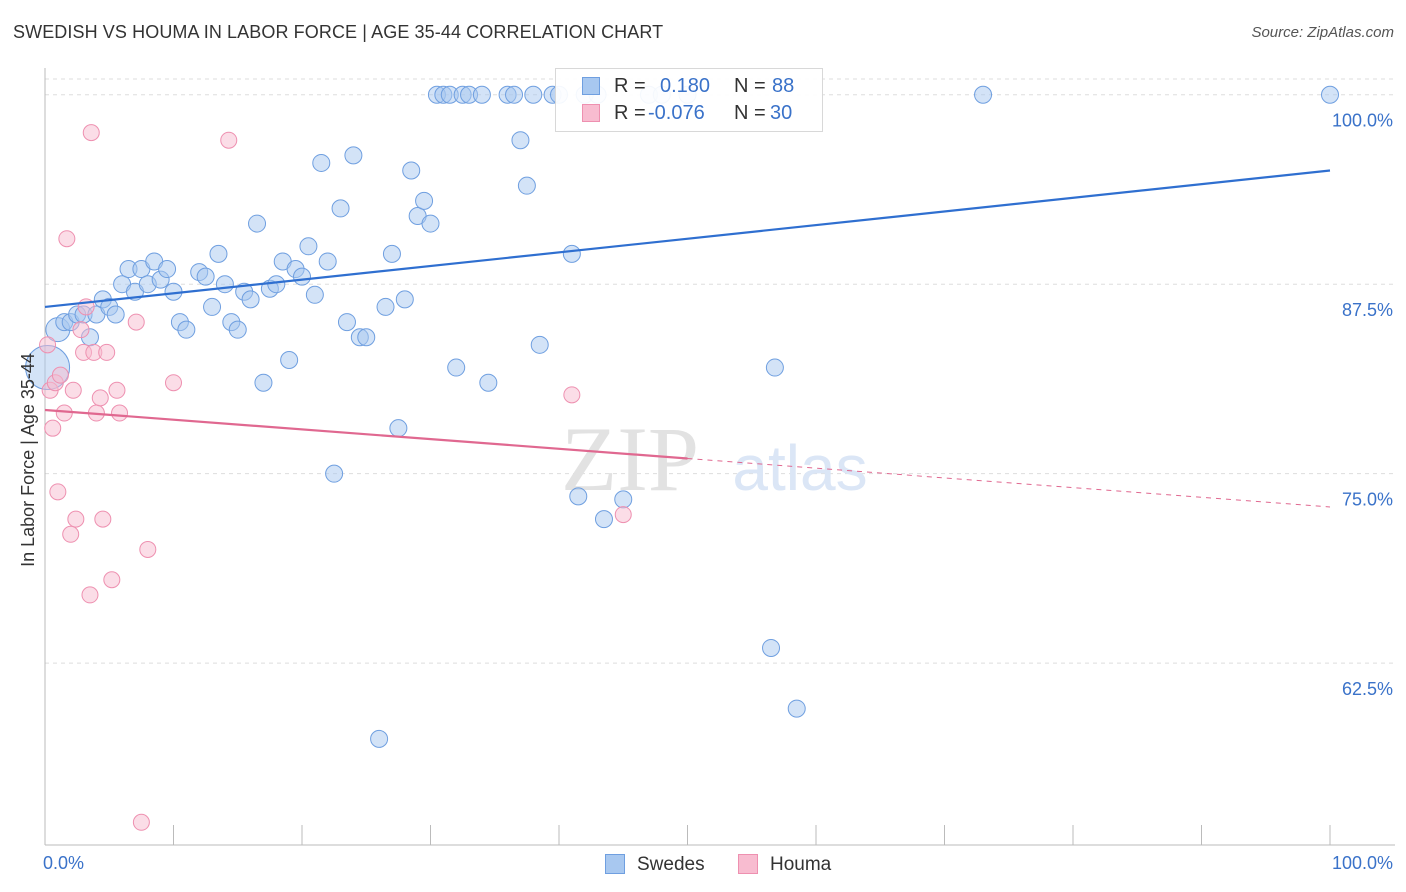  I want to click on chart-source: Source: ZipAtlas.com, so click(1322, 32).